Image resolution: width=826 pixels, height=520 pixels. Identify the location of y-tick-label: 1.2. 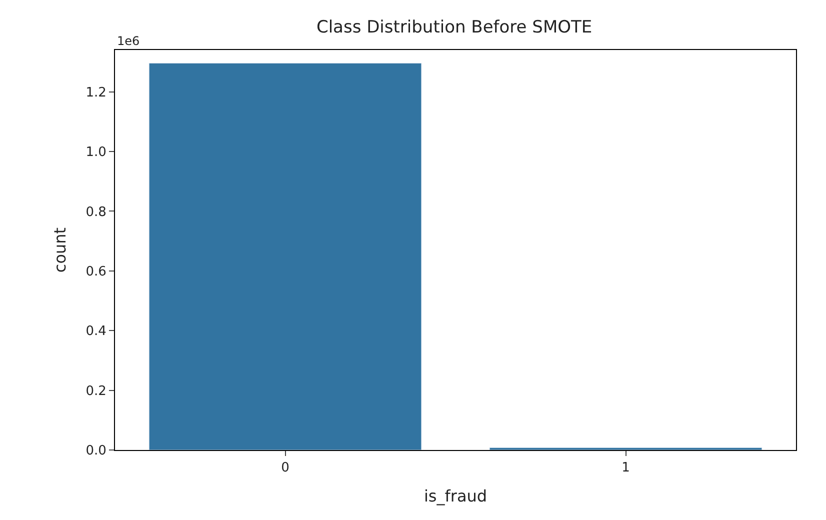
(96, 92).